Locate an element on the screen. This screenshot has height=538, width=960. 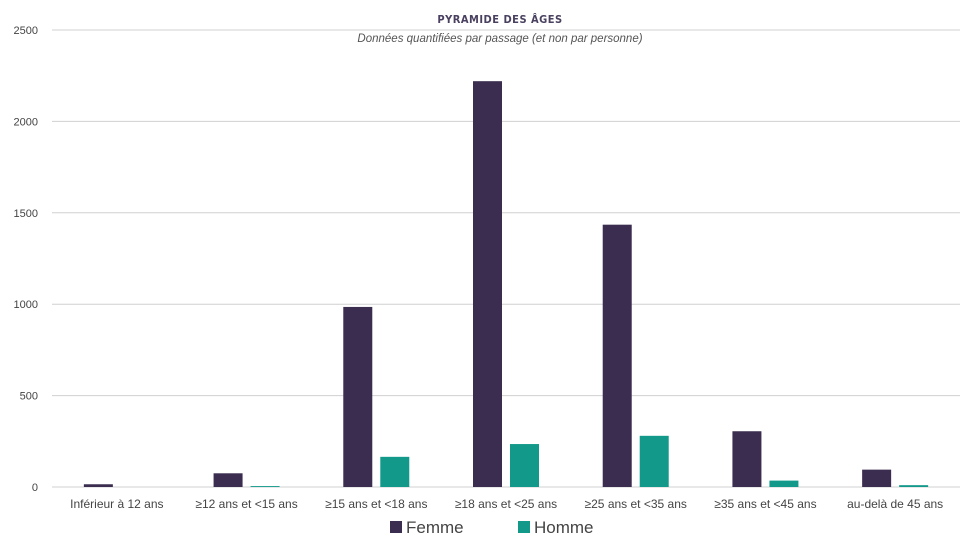
x-tick-label: ≥35 ans et <45 ans is located at coordinates (765, 504).